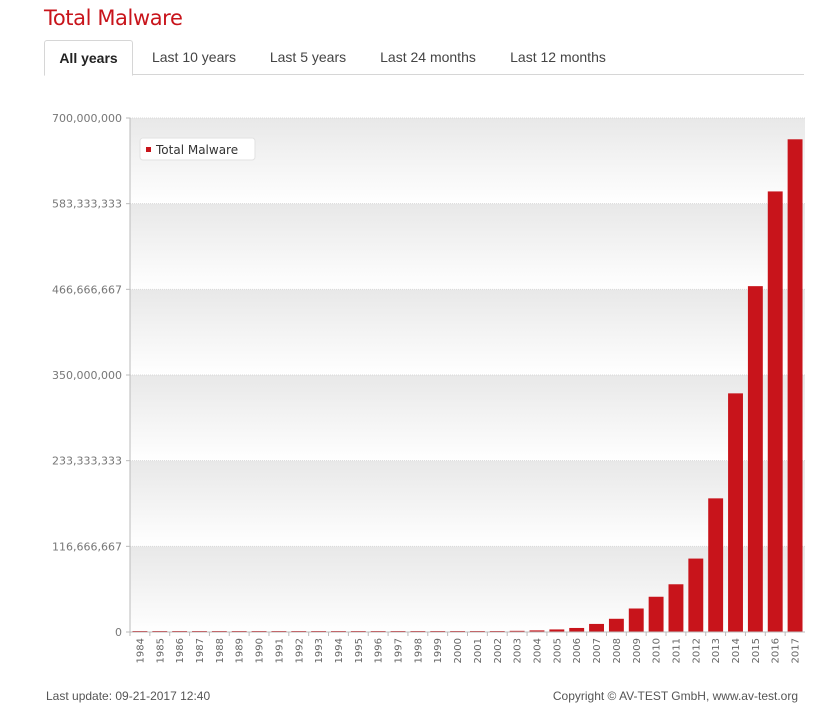 Image resolution: width=815 pixels, height=707 pixels. What do you see at coordinates (379, 650) in the screenshot?
I see `x-tick-label: 1996` at bounding box center [379, 650].